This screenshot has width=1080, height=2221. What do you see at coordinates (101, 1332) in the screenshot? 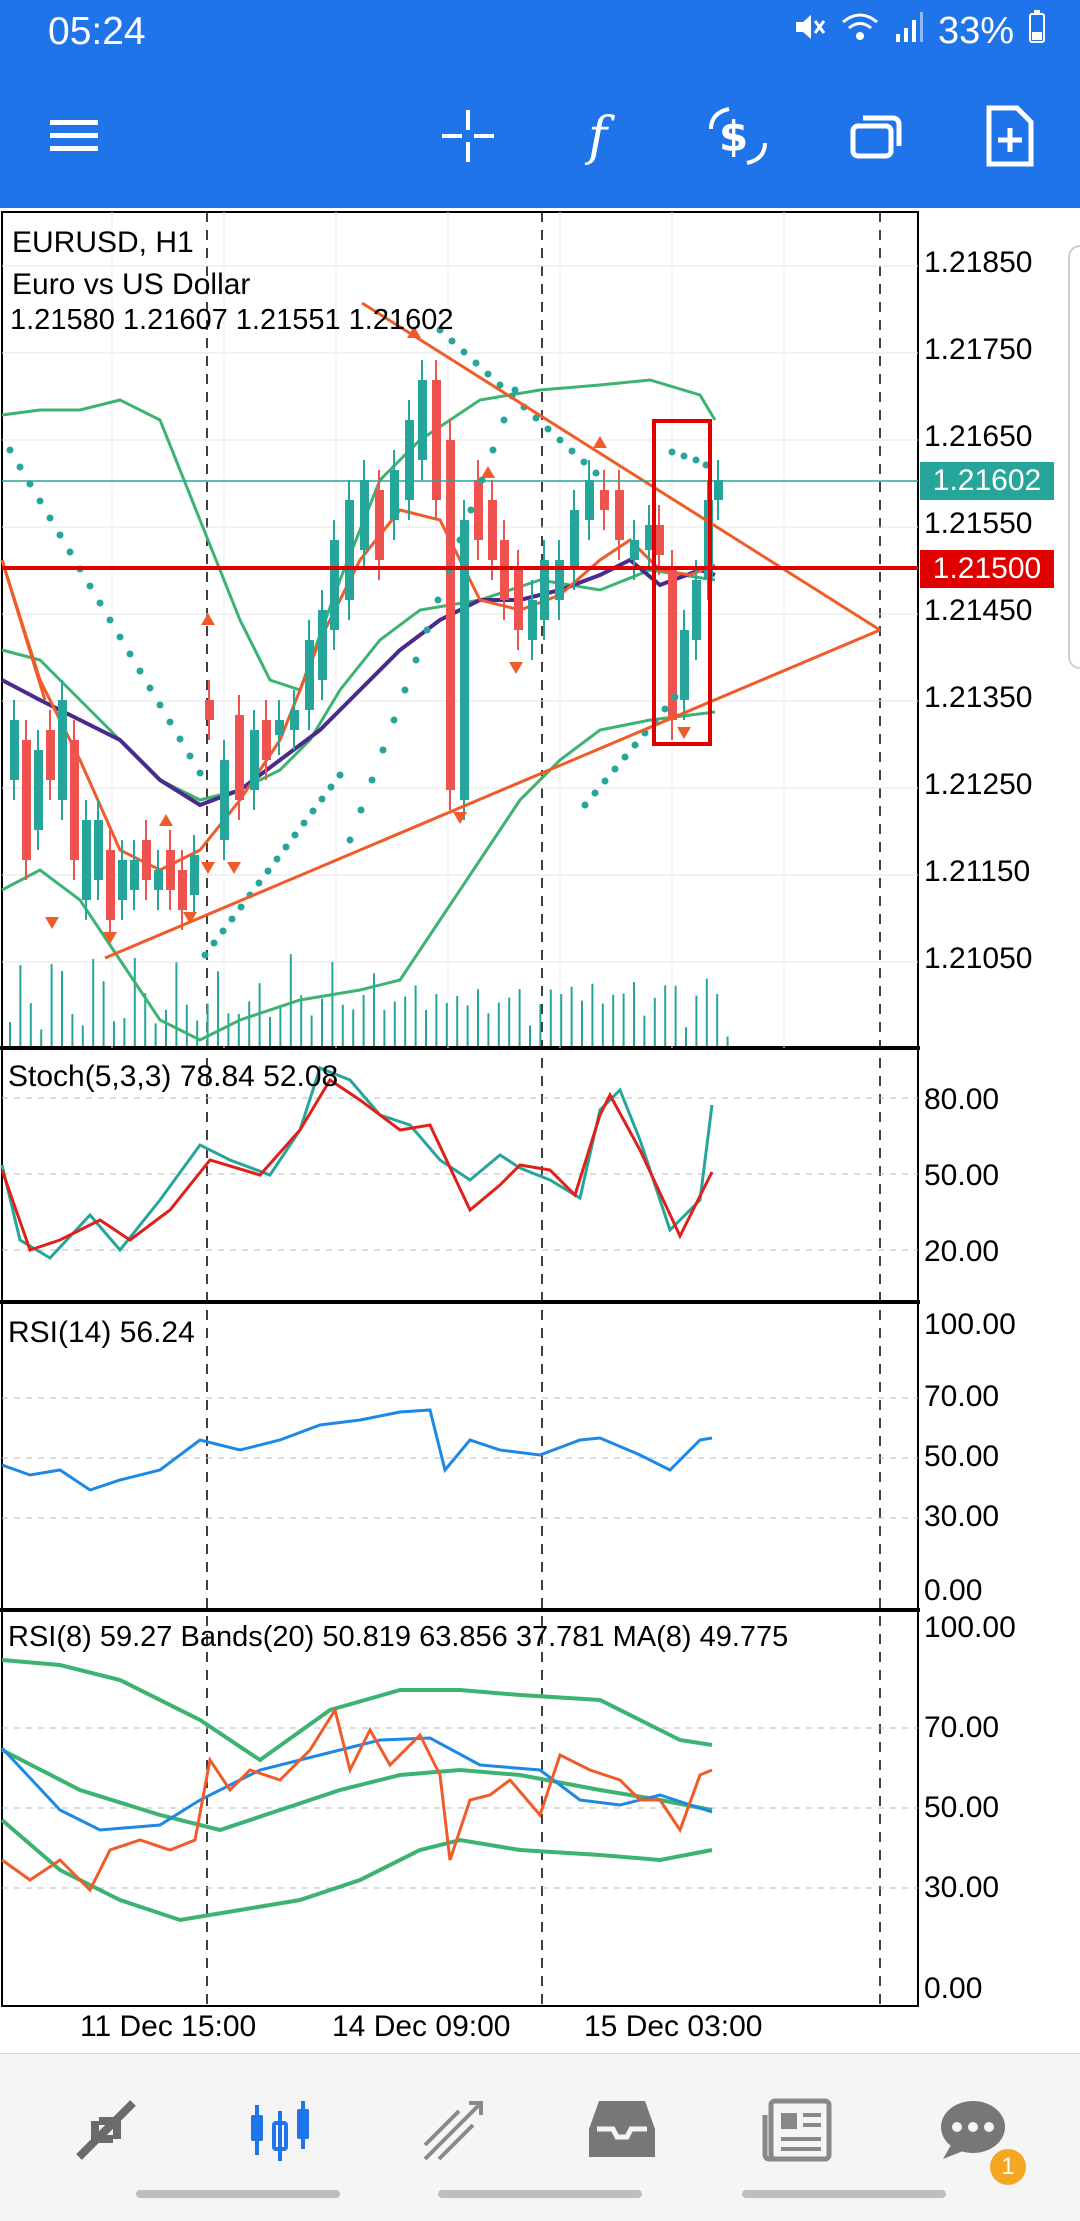
I see `rsi14-label: RSI(14) 56.24` at bounding box center [101, 1332].